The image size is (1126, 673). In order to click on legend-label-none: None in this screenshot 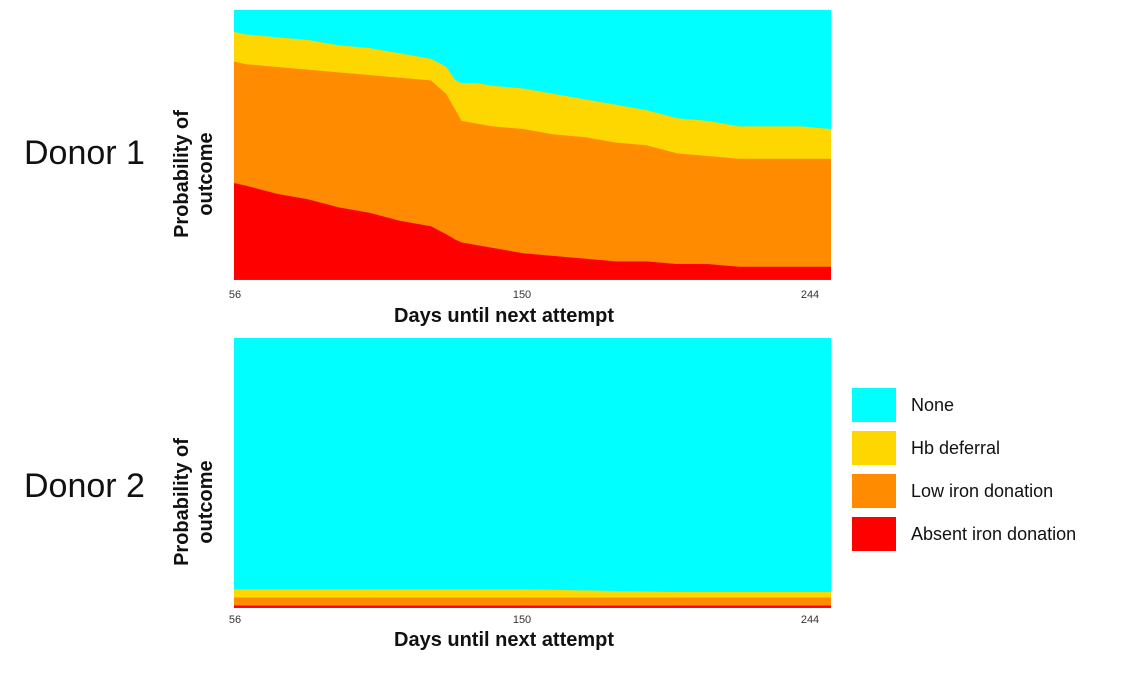, I will do `click(933, 405)`.